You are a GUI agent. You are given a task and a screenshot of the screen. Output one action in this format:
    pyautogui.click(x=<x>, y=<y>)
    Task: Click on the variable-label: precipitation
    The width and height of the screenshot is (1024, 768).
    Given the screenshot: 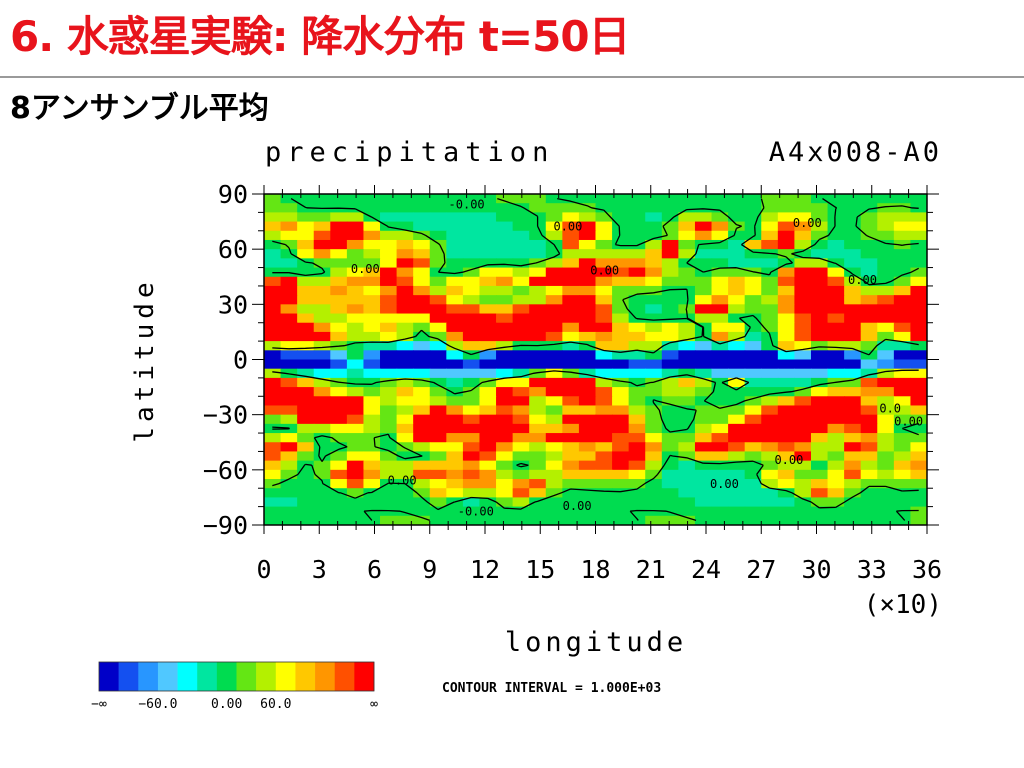 What is the action you would take?
    pyautogui.click(x=409, y=152)
    